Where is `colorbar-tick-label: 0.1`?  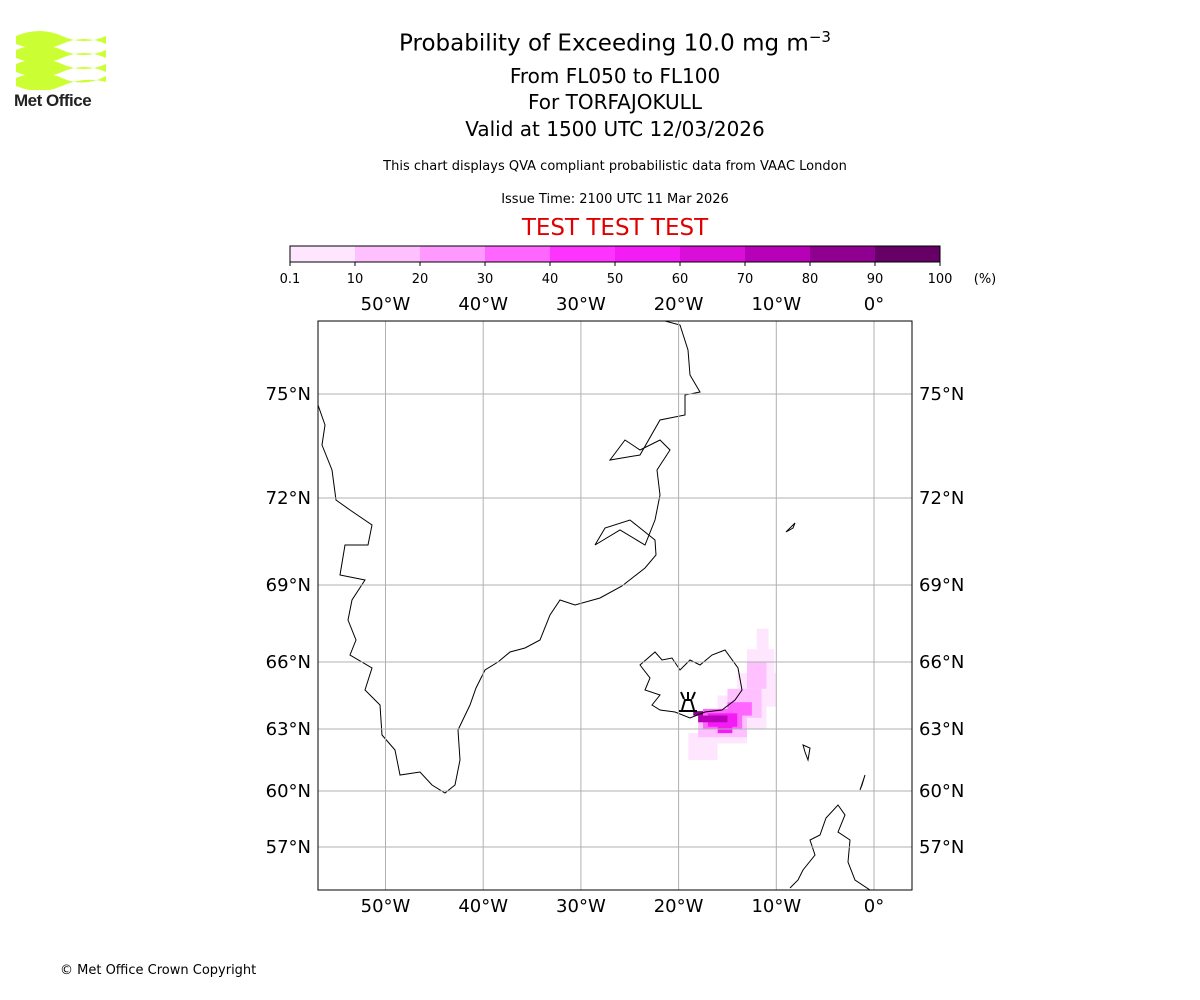
colorbar-tick-label: 0.1 is located at coordinates (290, 279).